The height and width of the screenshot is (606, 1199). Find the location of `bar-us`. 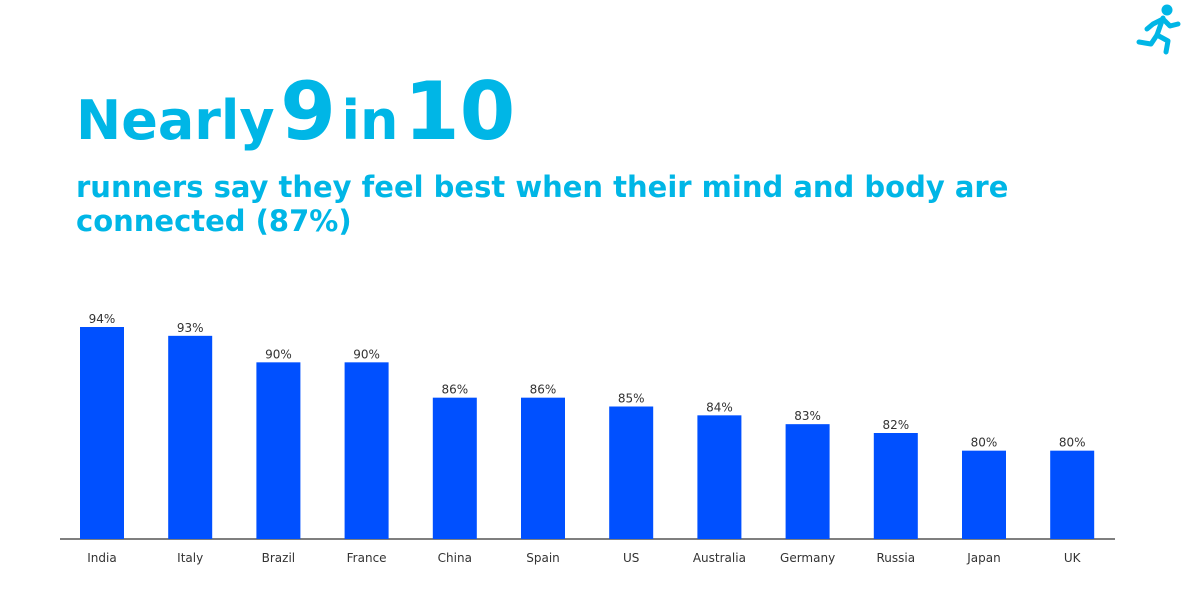

bar-us is located at coordinates (631, 472).